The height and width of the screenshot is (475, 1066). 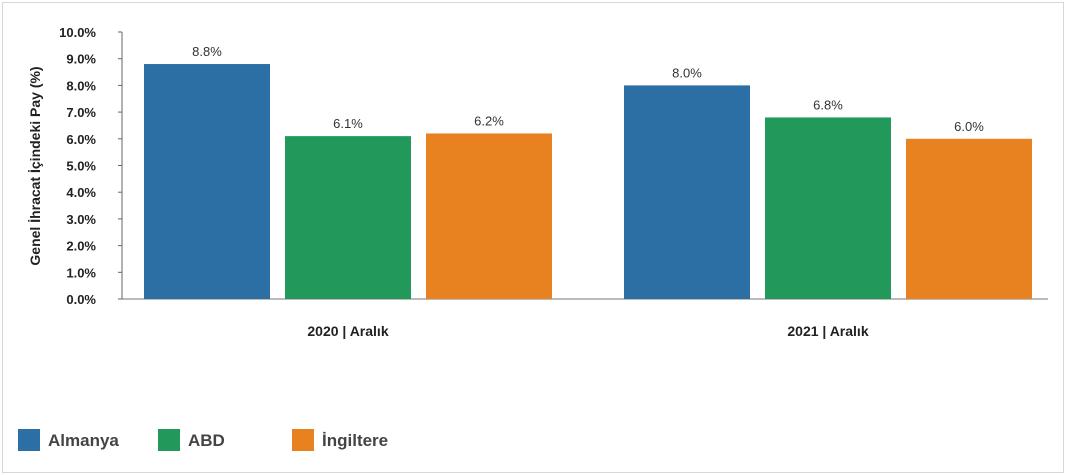 I want to click on data-label: 6.1%, so click(x=348, y=123).